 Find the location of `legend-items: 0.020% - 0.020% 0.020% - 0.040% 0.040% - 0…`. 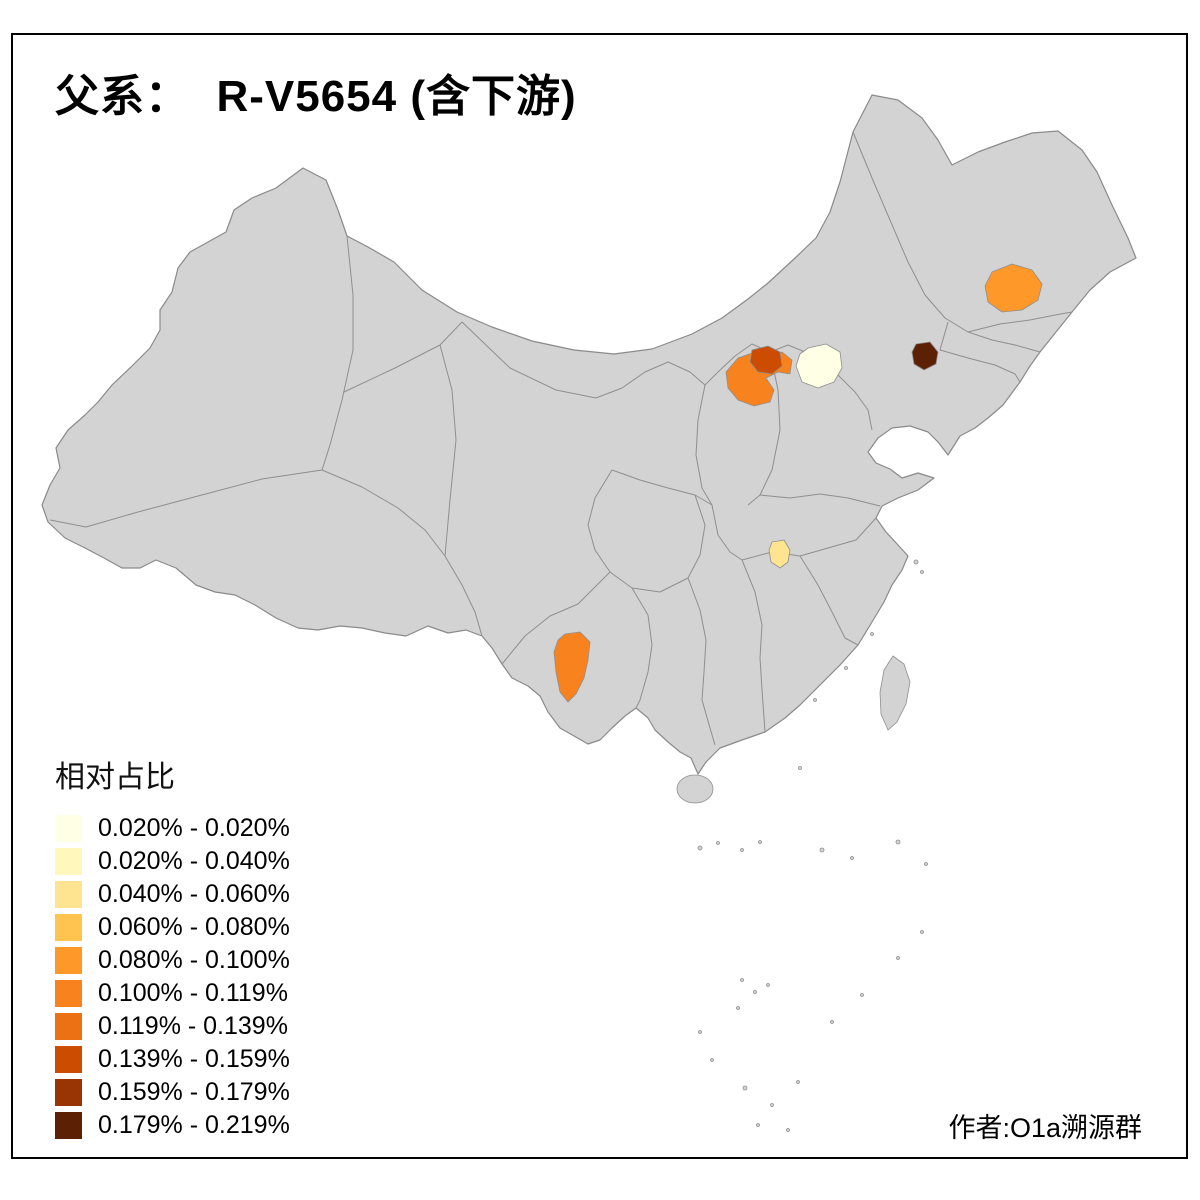

legend-items: 0.020% - 0.020% 0.020% - 0.040% 0.040% - 0… is located at coordinates (172, 977).